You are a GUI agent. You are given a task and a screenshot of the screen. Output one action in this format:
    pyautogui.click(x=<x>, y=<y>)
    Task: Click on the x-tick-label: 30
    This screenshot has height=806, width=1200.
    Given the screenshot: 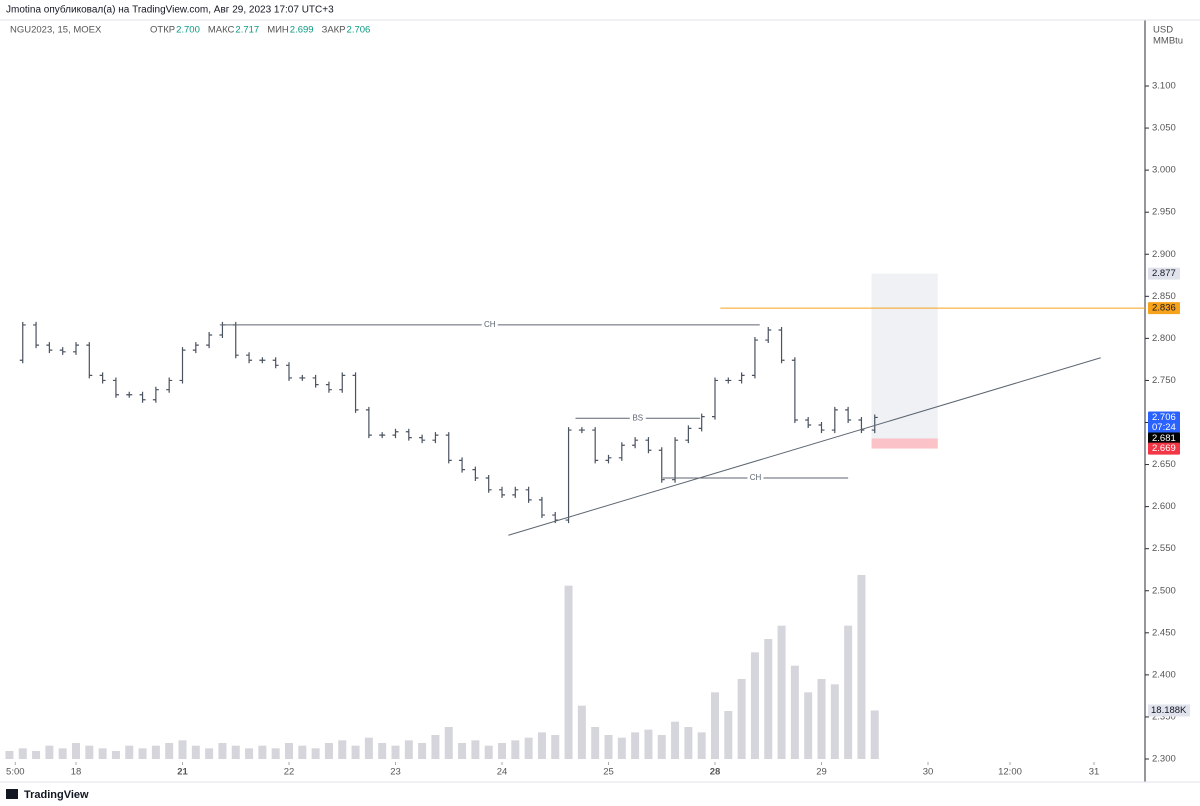 What is the action you would take?
    pyautogui.click(x=928, y=772)
    